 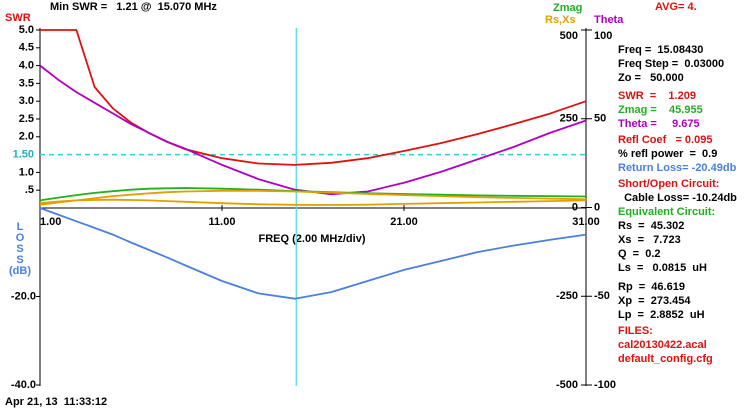 I want to click on y-tick-label: 3.0, so click(x=26, y=101).